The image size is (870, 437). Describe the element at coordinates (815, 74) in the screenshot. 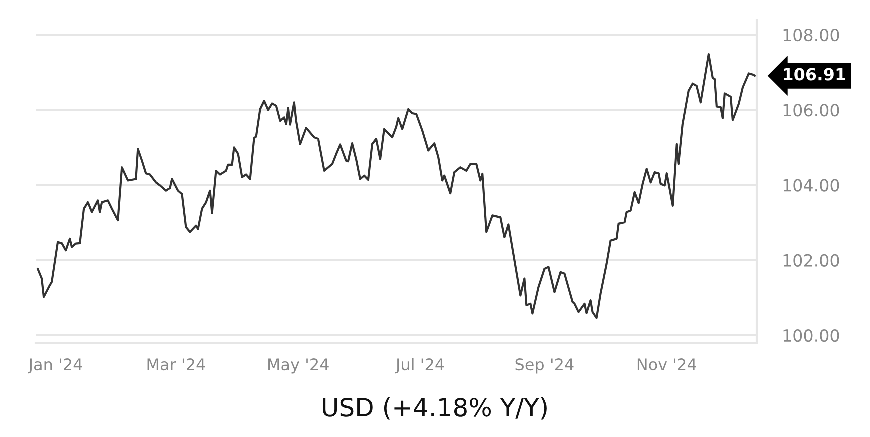

I see `annotation: 106.91` at that location.